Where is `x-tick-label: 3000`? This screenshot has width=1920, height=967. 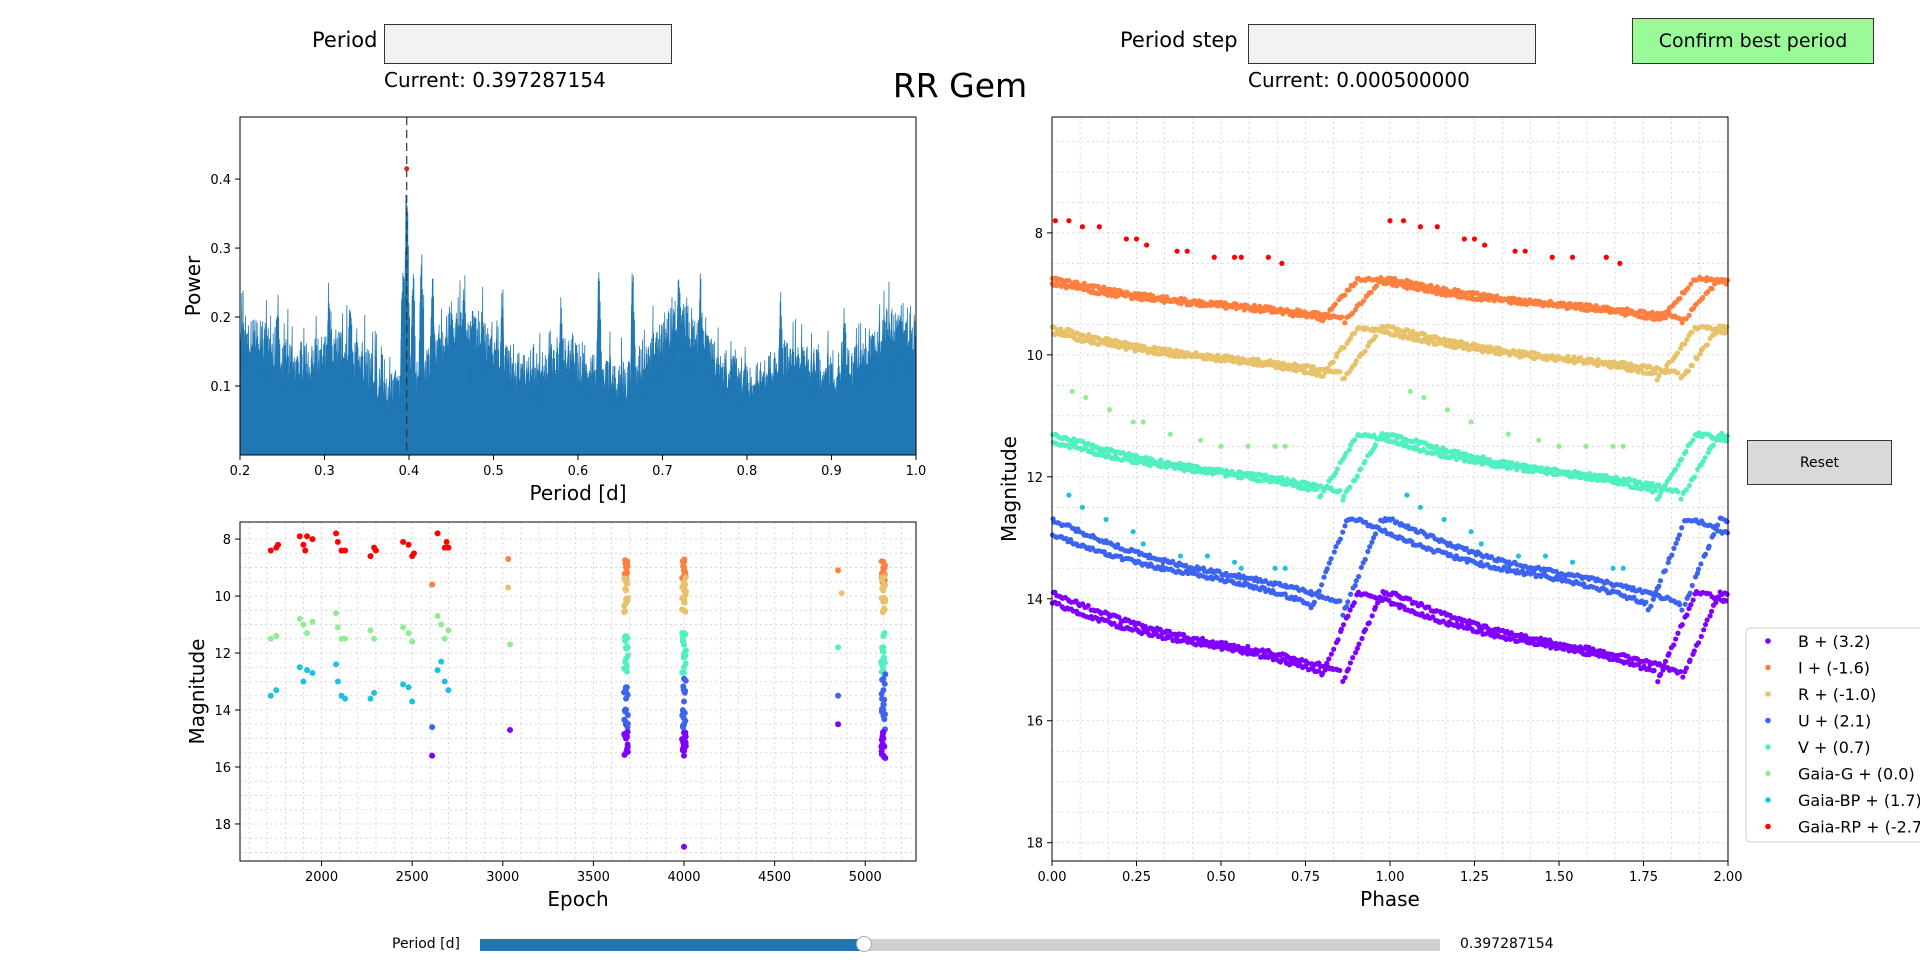
x-tick-label: 3000 is located at coordinates (502, 877).